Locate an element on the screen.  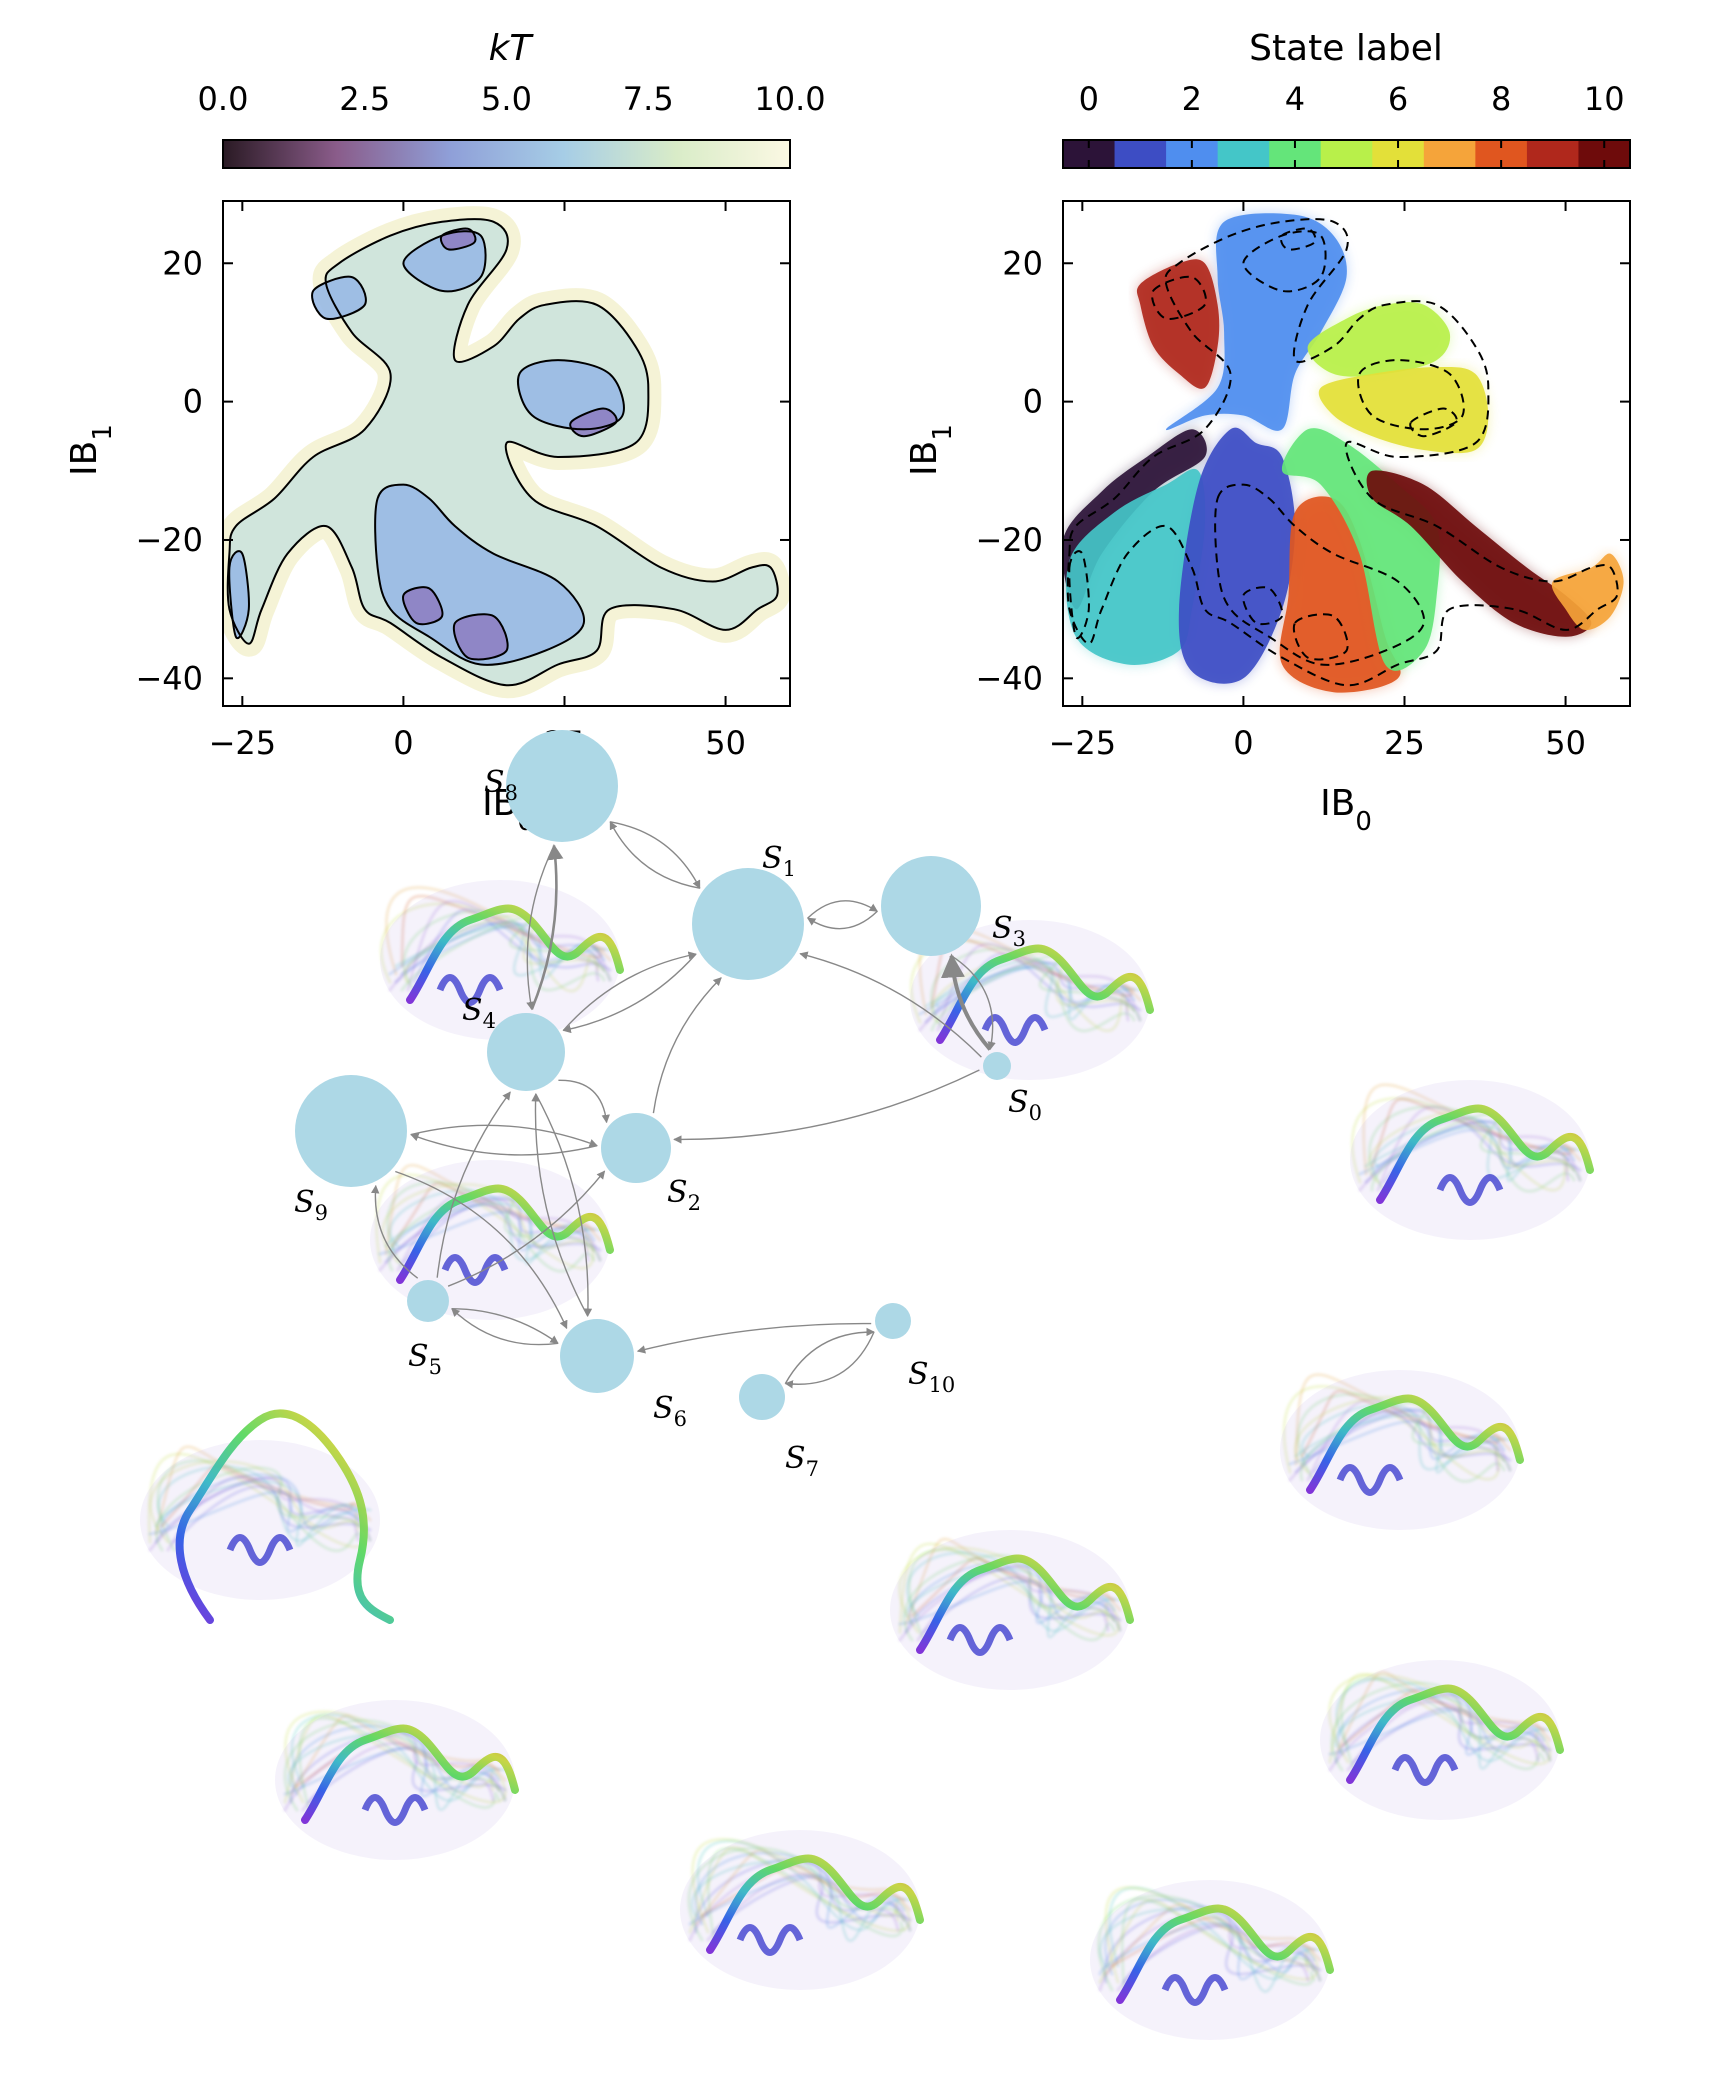
state-node-s10 is located at coordinates (893, 1321).